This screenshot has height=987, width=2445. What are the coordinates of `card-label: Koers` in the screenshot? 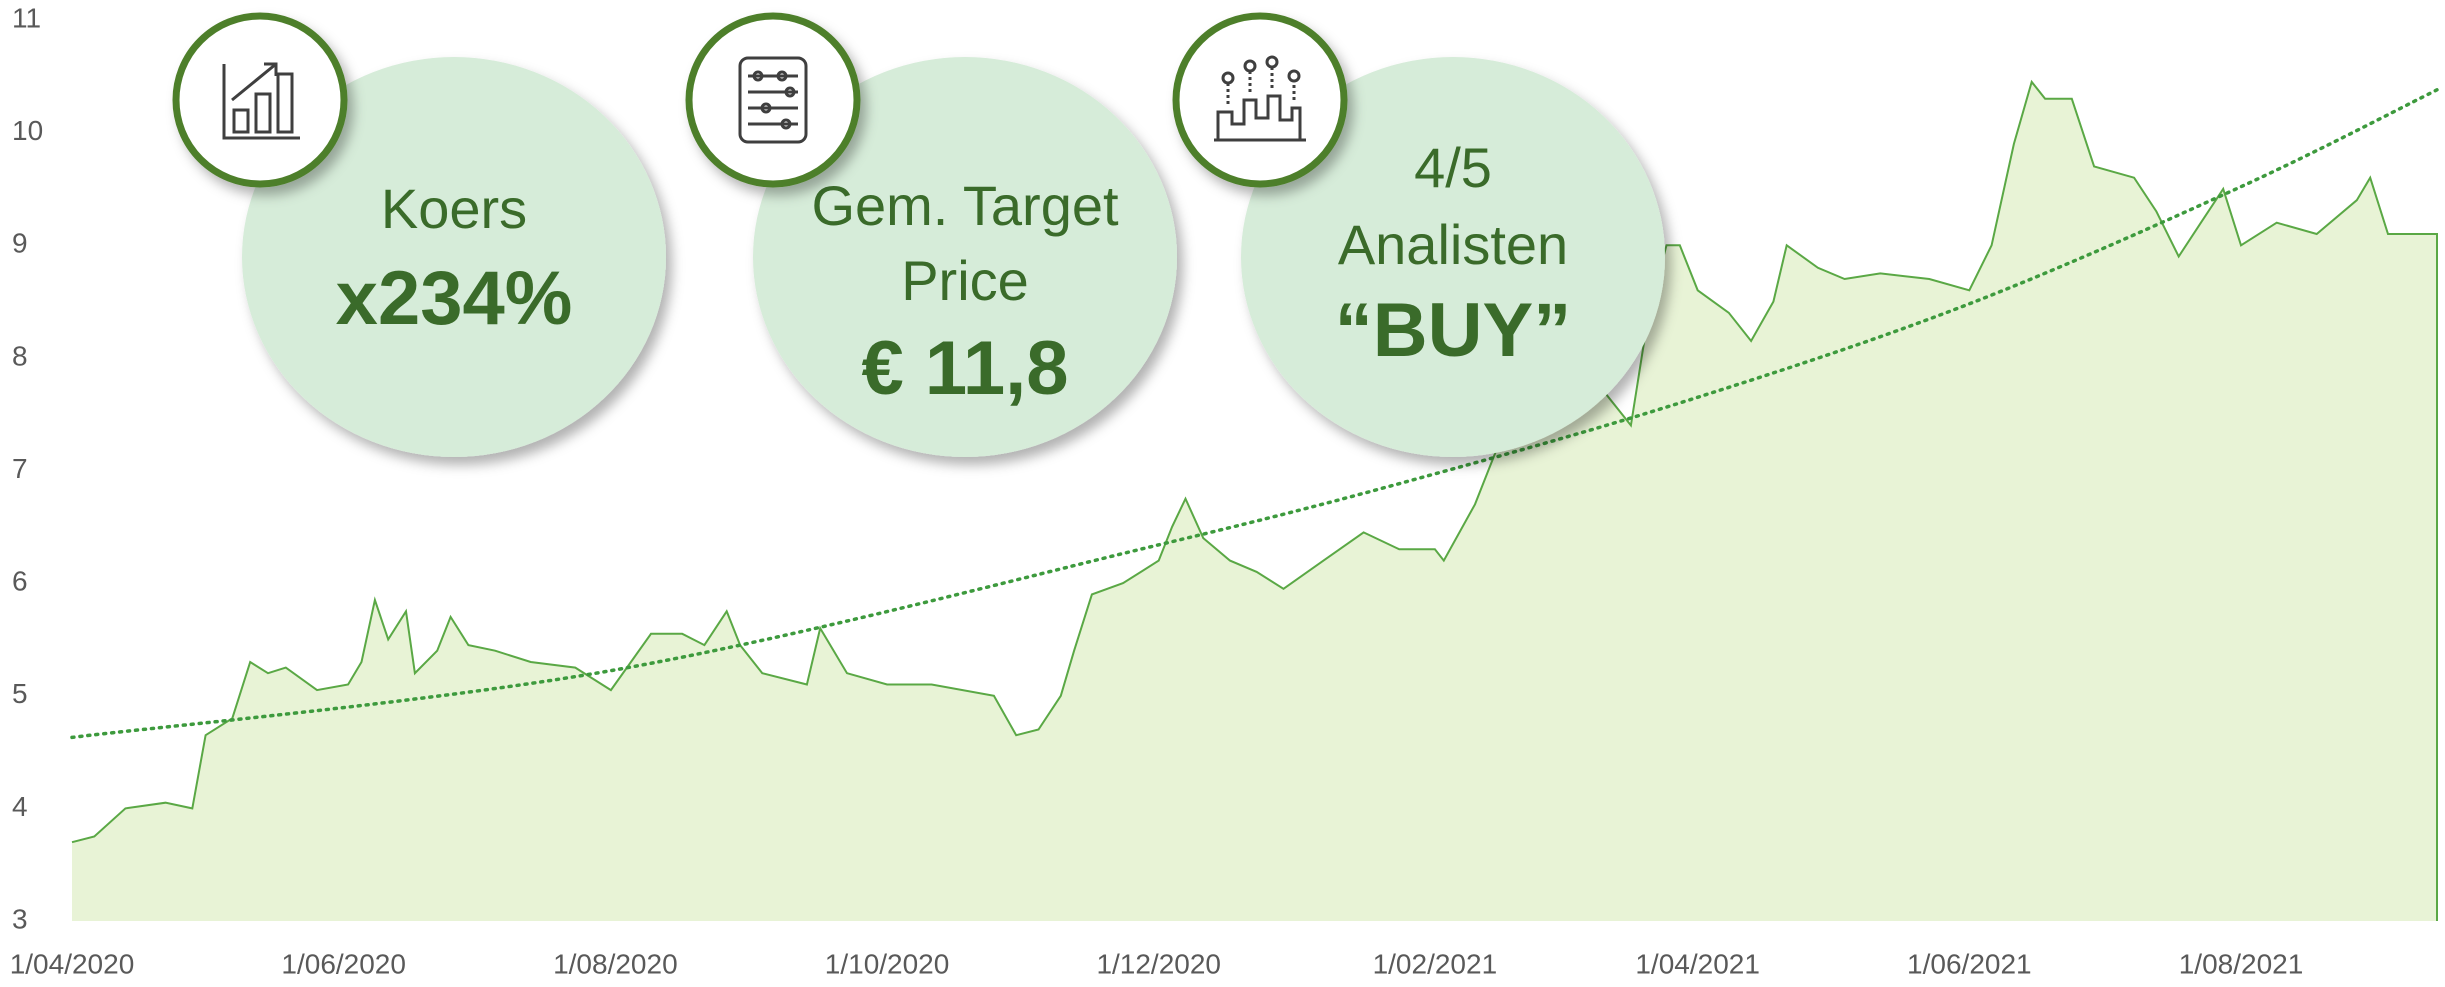 It's located at (454, 208).